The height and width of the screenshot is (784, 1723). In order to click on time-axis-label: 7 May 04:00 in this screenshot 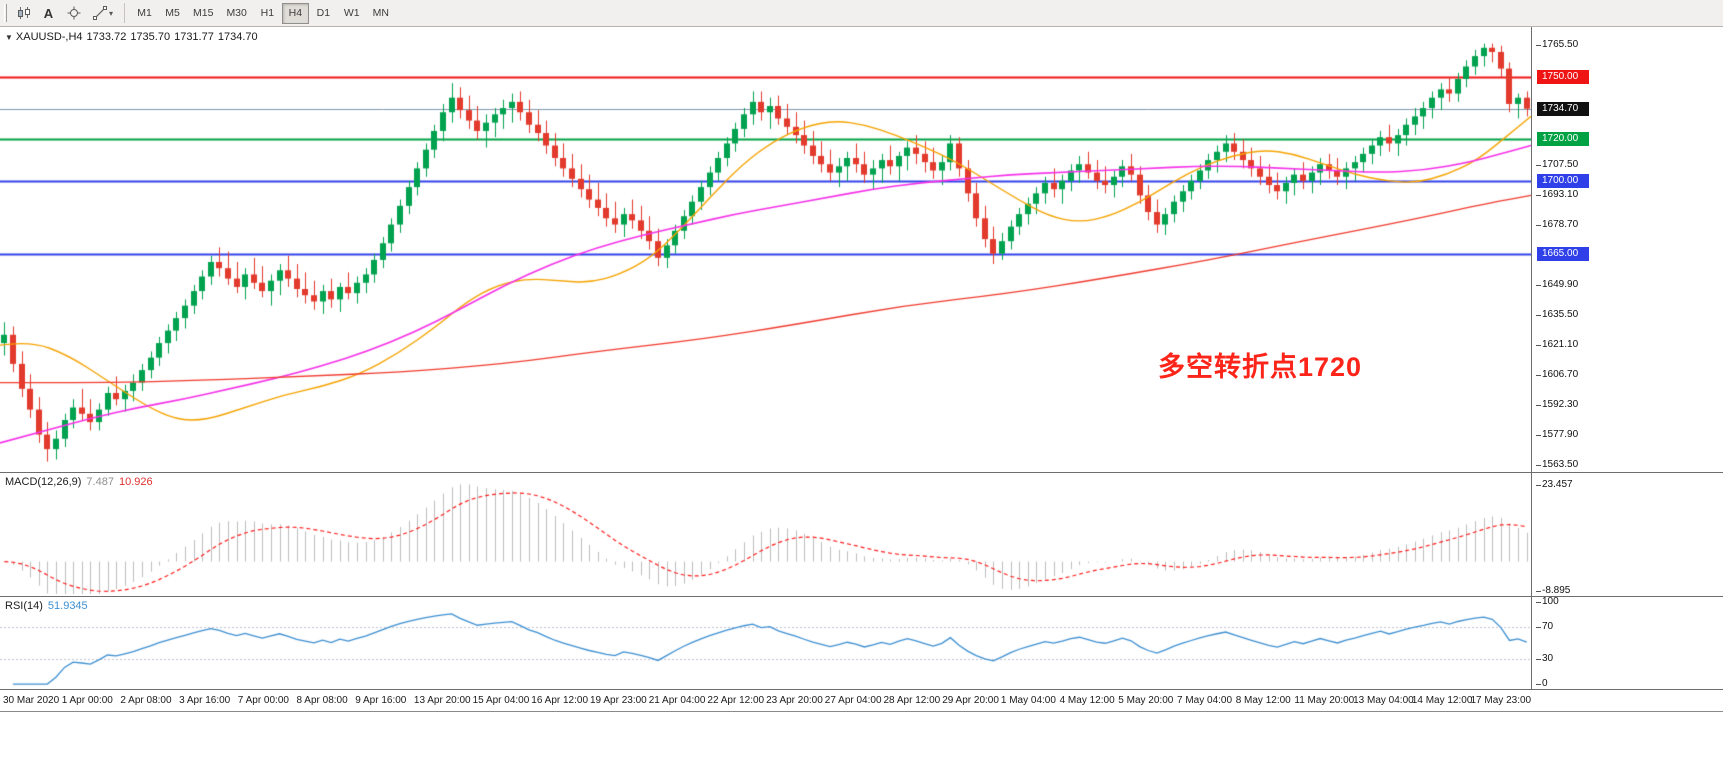, I will do `click(1205, 700)`.